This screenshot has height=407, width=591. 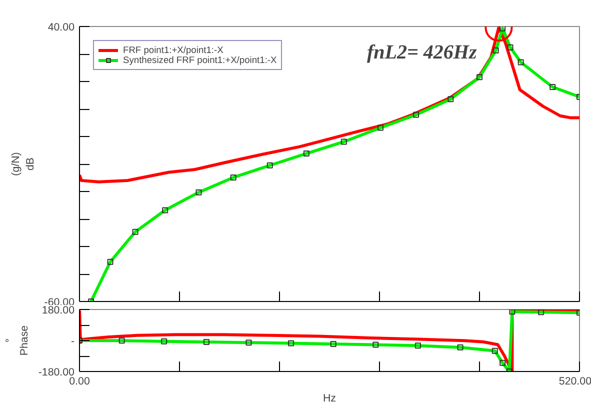 I want to click on y-tick-label: -, so click(x=72, y=342).